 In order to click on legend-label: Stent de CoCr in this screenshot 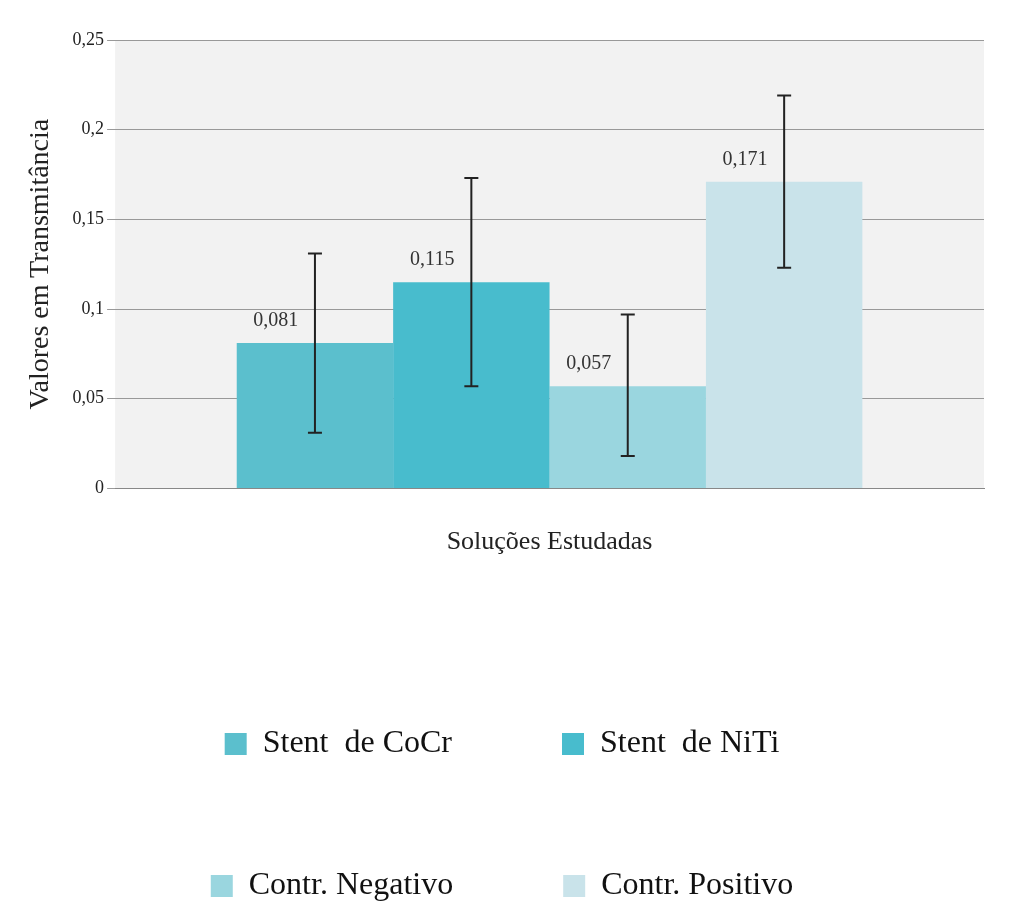, I will do `click(357, 741)`.